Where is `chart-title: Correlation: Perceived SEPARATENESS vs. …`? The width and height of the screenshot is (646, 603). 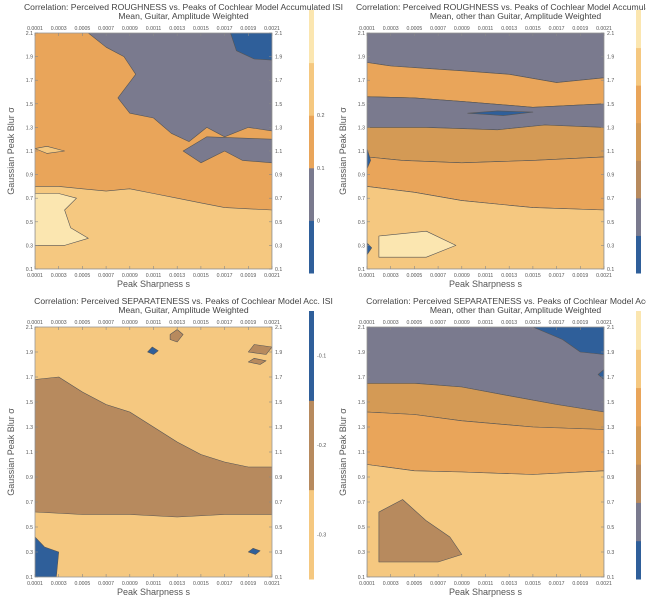 chart-title: Correlation: Perceived SEPARATENESS vs. … is located at coordinates (183, 301).